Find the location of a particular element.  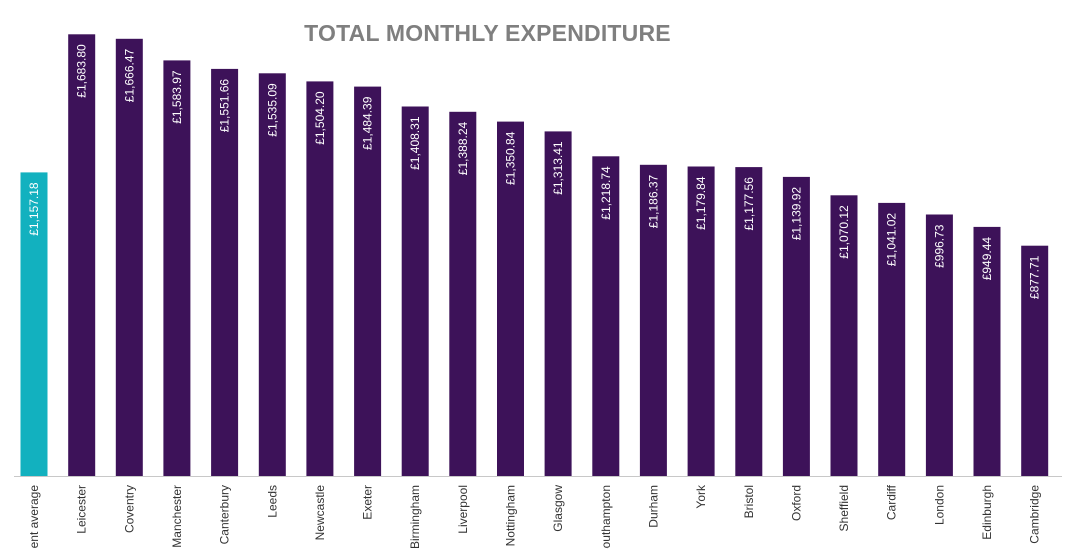

category-label: Cambridge is located at coordinates (1035, 514).